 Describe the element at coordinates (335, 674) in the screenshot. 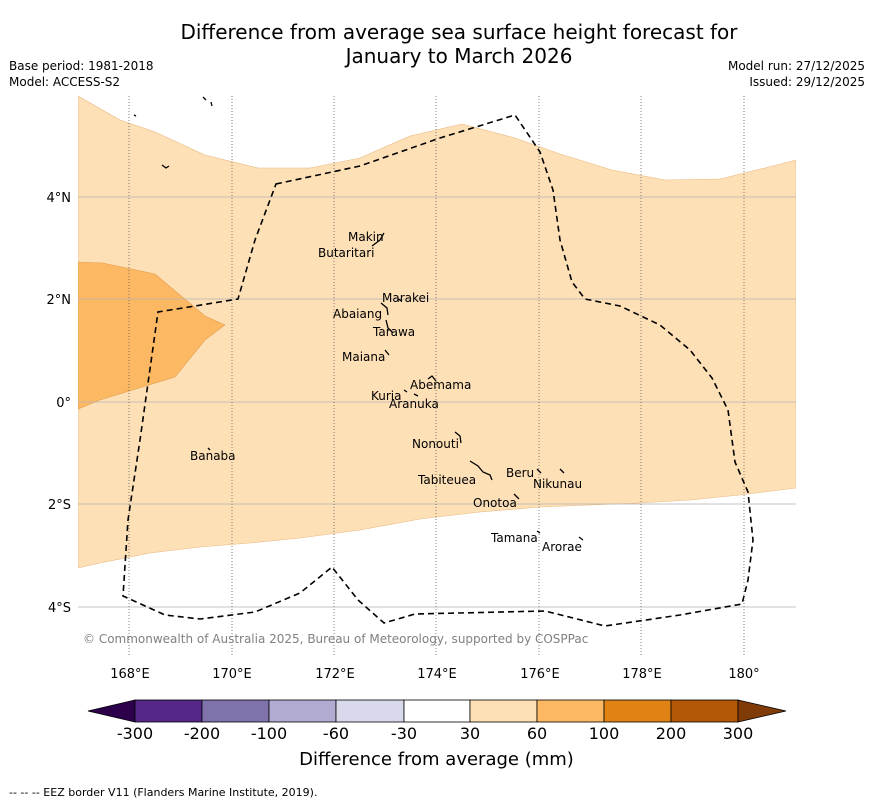

I see `lon-label-172e: 172°E` at that location.